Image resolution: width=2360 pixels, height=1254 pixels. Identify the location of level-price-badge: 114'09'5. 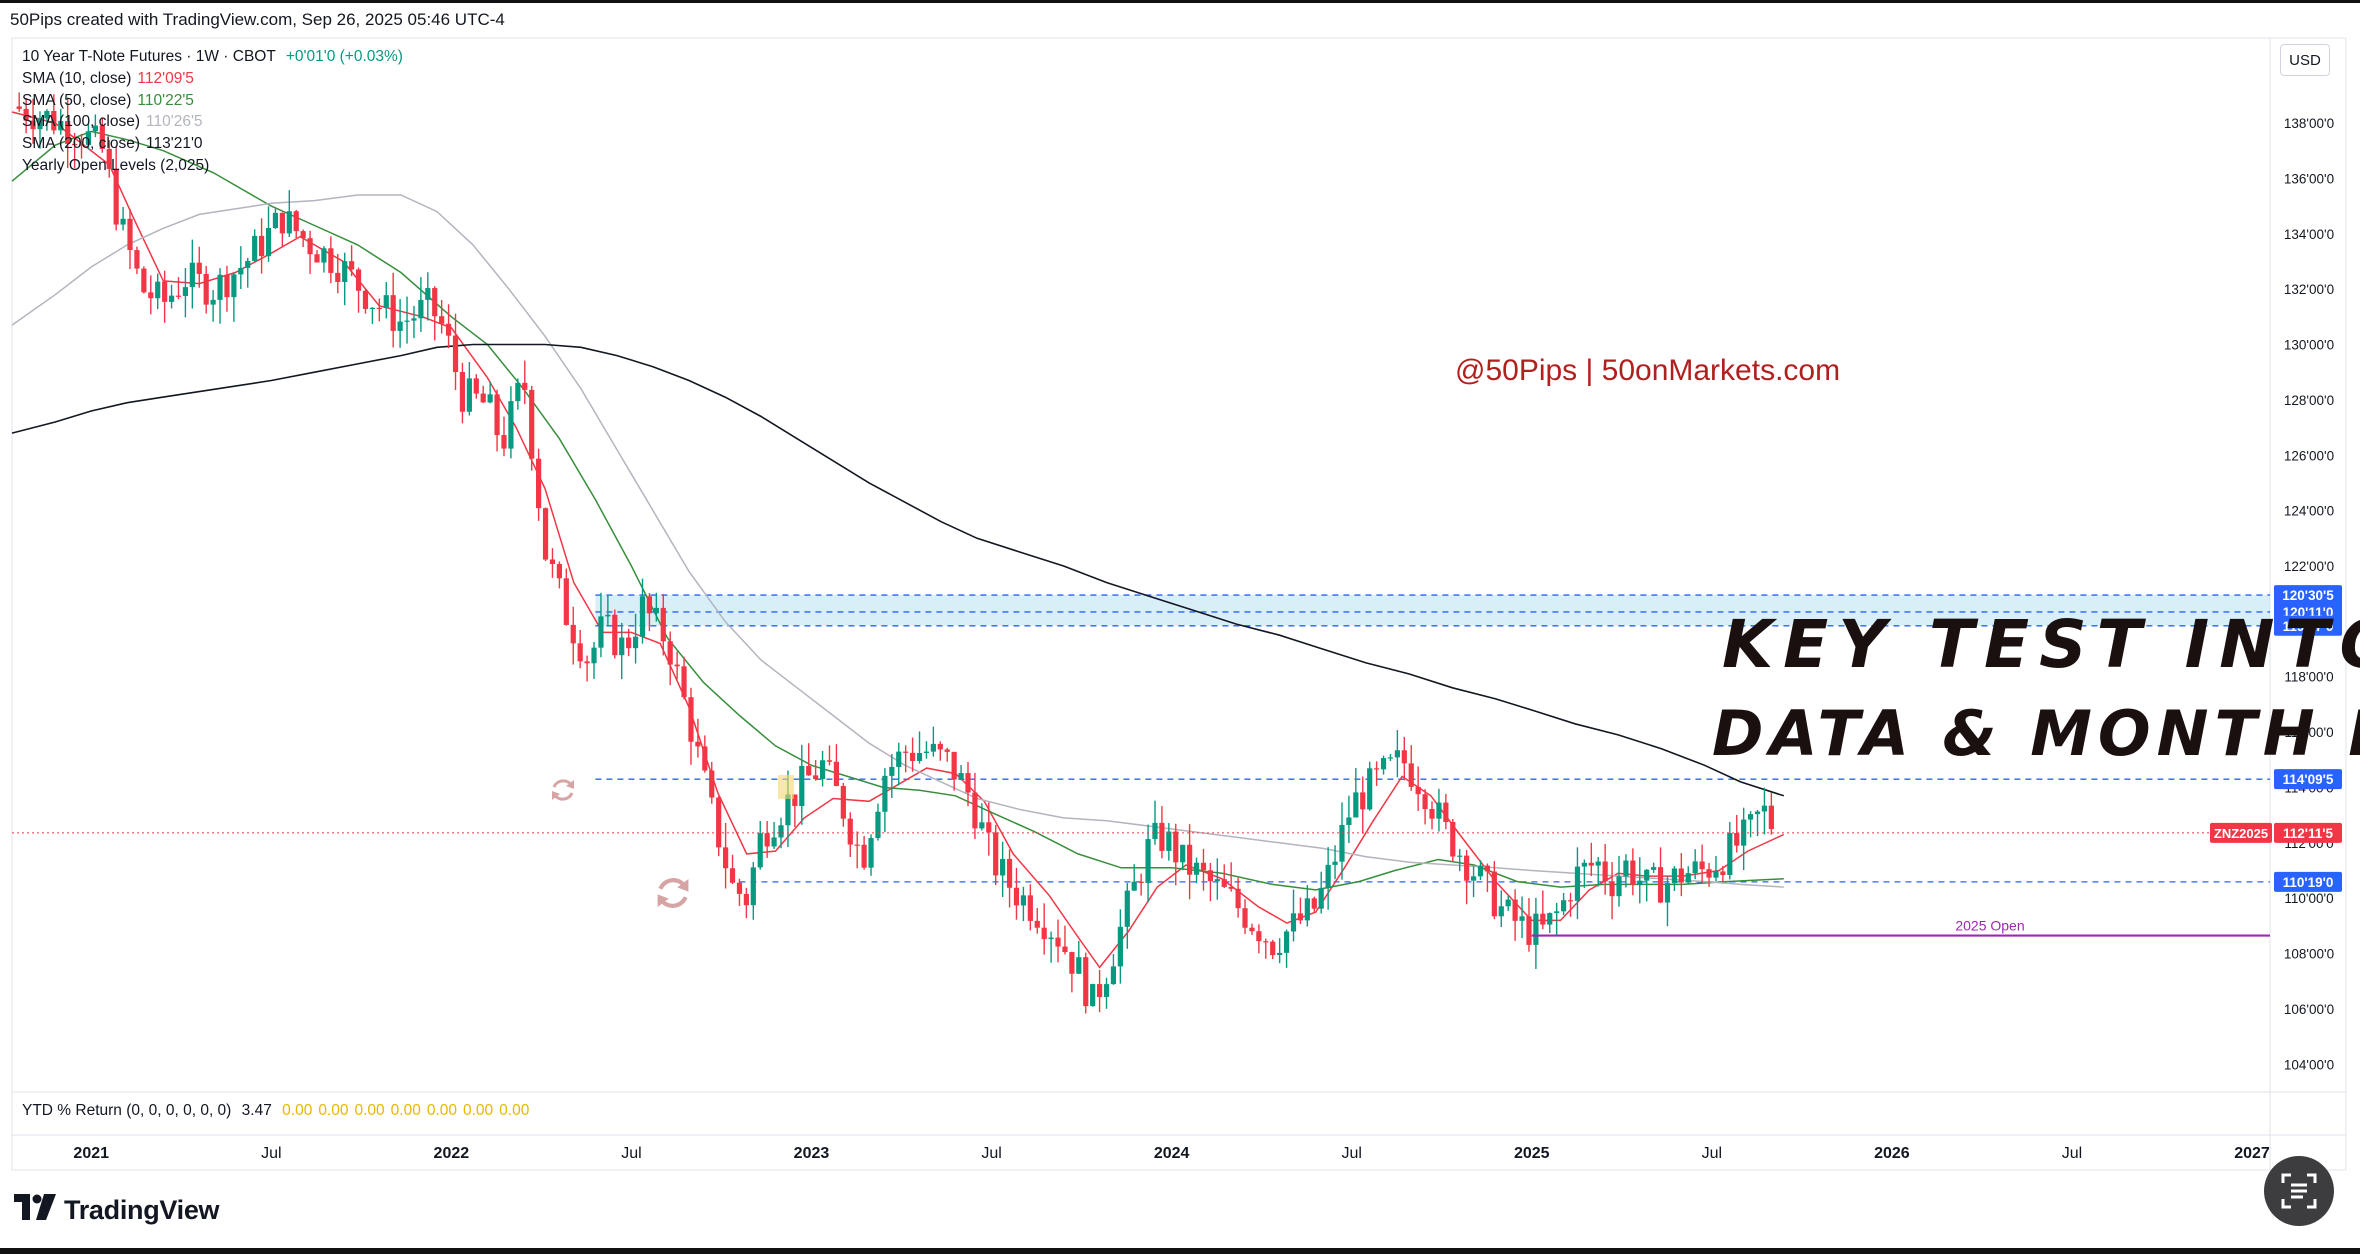
(2308, 779).